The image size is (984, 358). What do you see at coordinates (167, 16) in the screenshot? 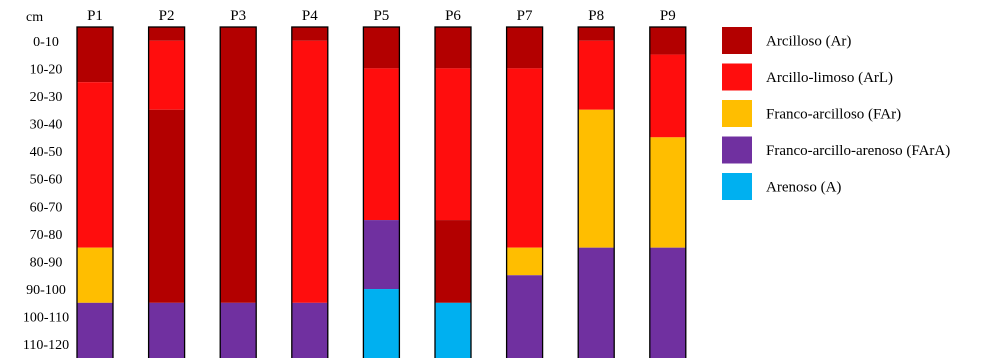
I see `profile-label: P2` at bounding box center [167, 16].